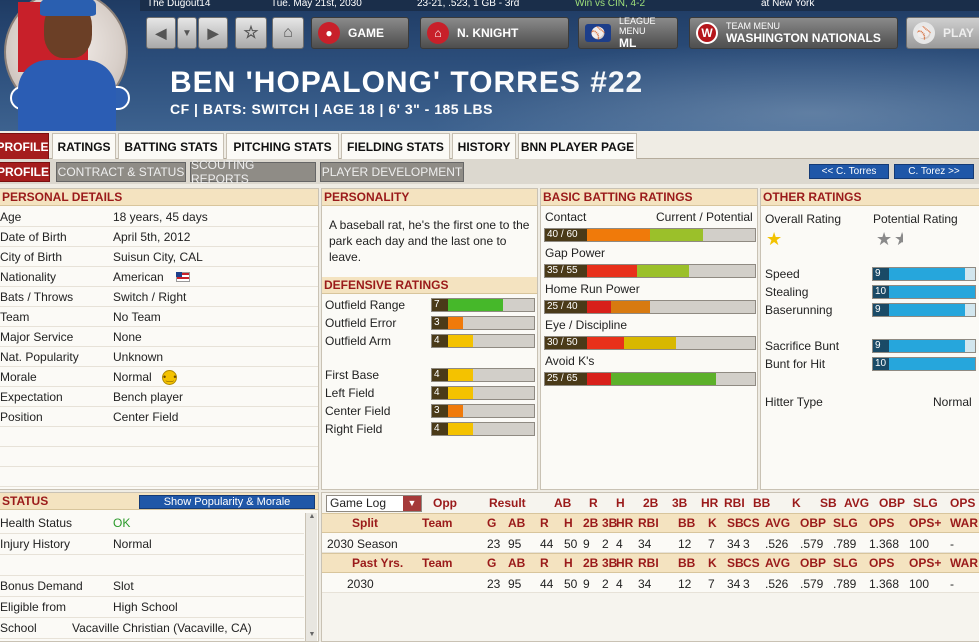 This screenshot has height=642, width=979. What do you see at coordinates (282, 146) in the screenshot?
I see `tab-pitching-stats: PITCHING STATS` at bounding box center [282, 146].